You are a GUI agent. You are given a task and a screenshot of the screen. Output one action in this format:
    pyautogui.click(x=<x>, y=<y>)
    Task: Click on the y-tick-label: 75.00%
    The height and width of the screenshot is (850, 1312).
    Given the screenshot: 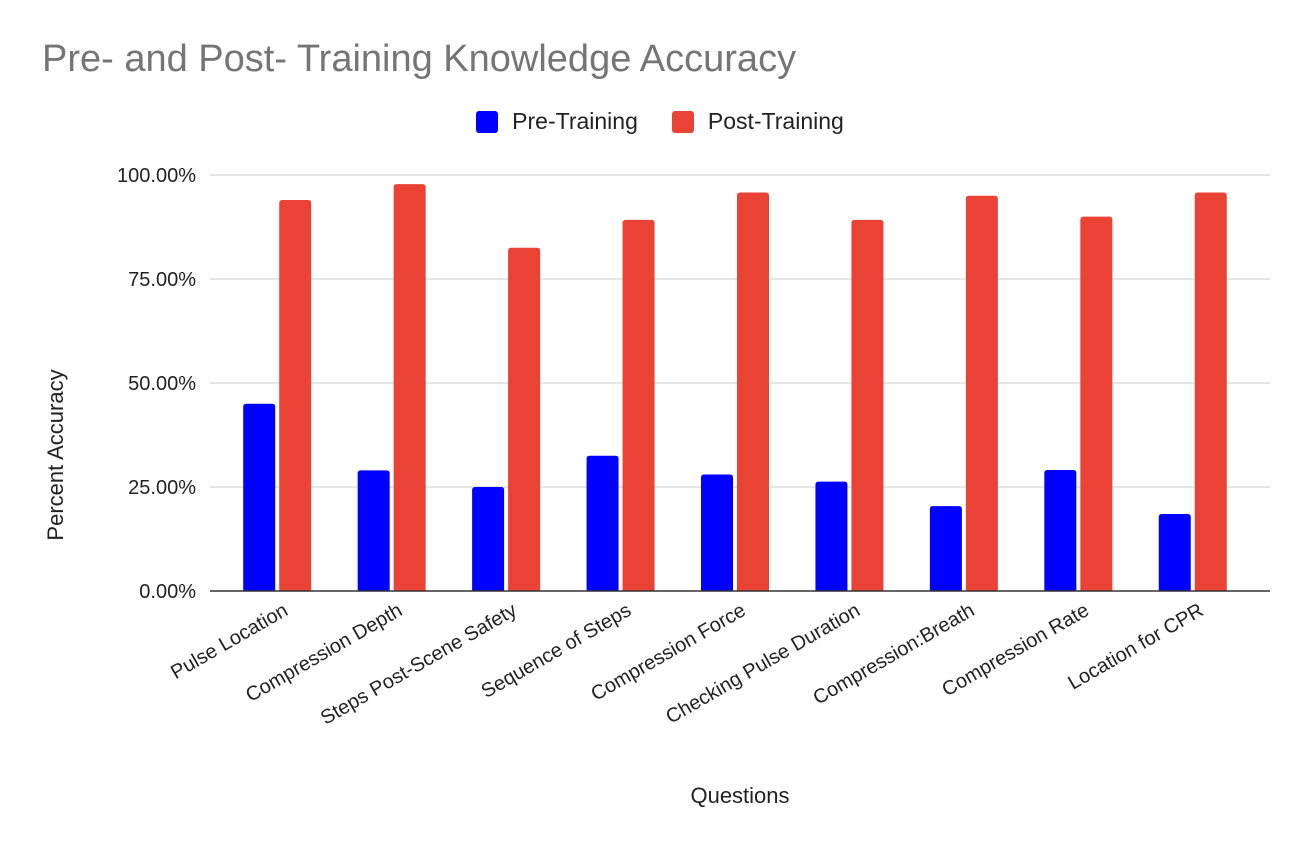 What is the action you would take?
    pyautogui.click(x=162, y=280)
    